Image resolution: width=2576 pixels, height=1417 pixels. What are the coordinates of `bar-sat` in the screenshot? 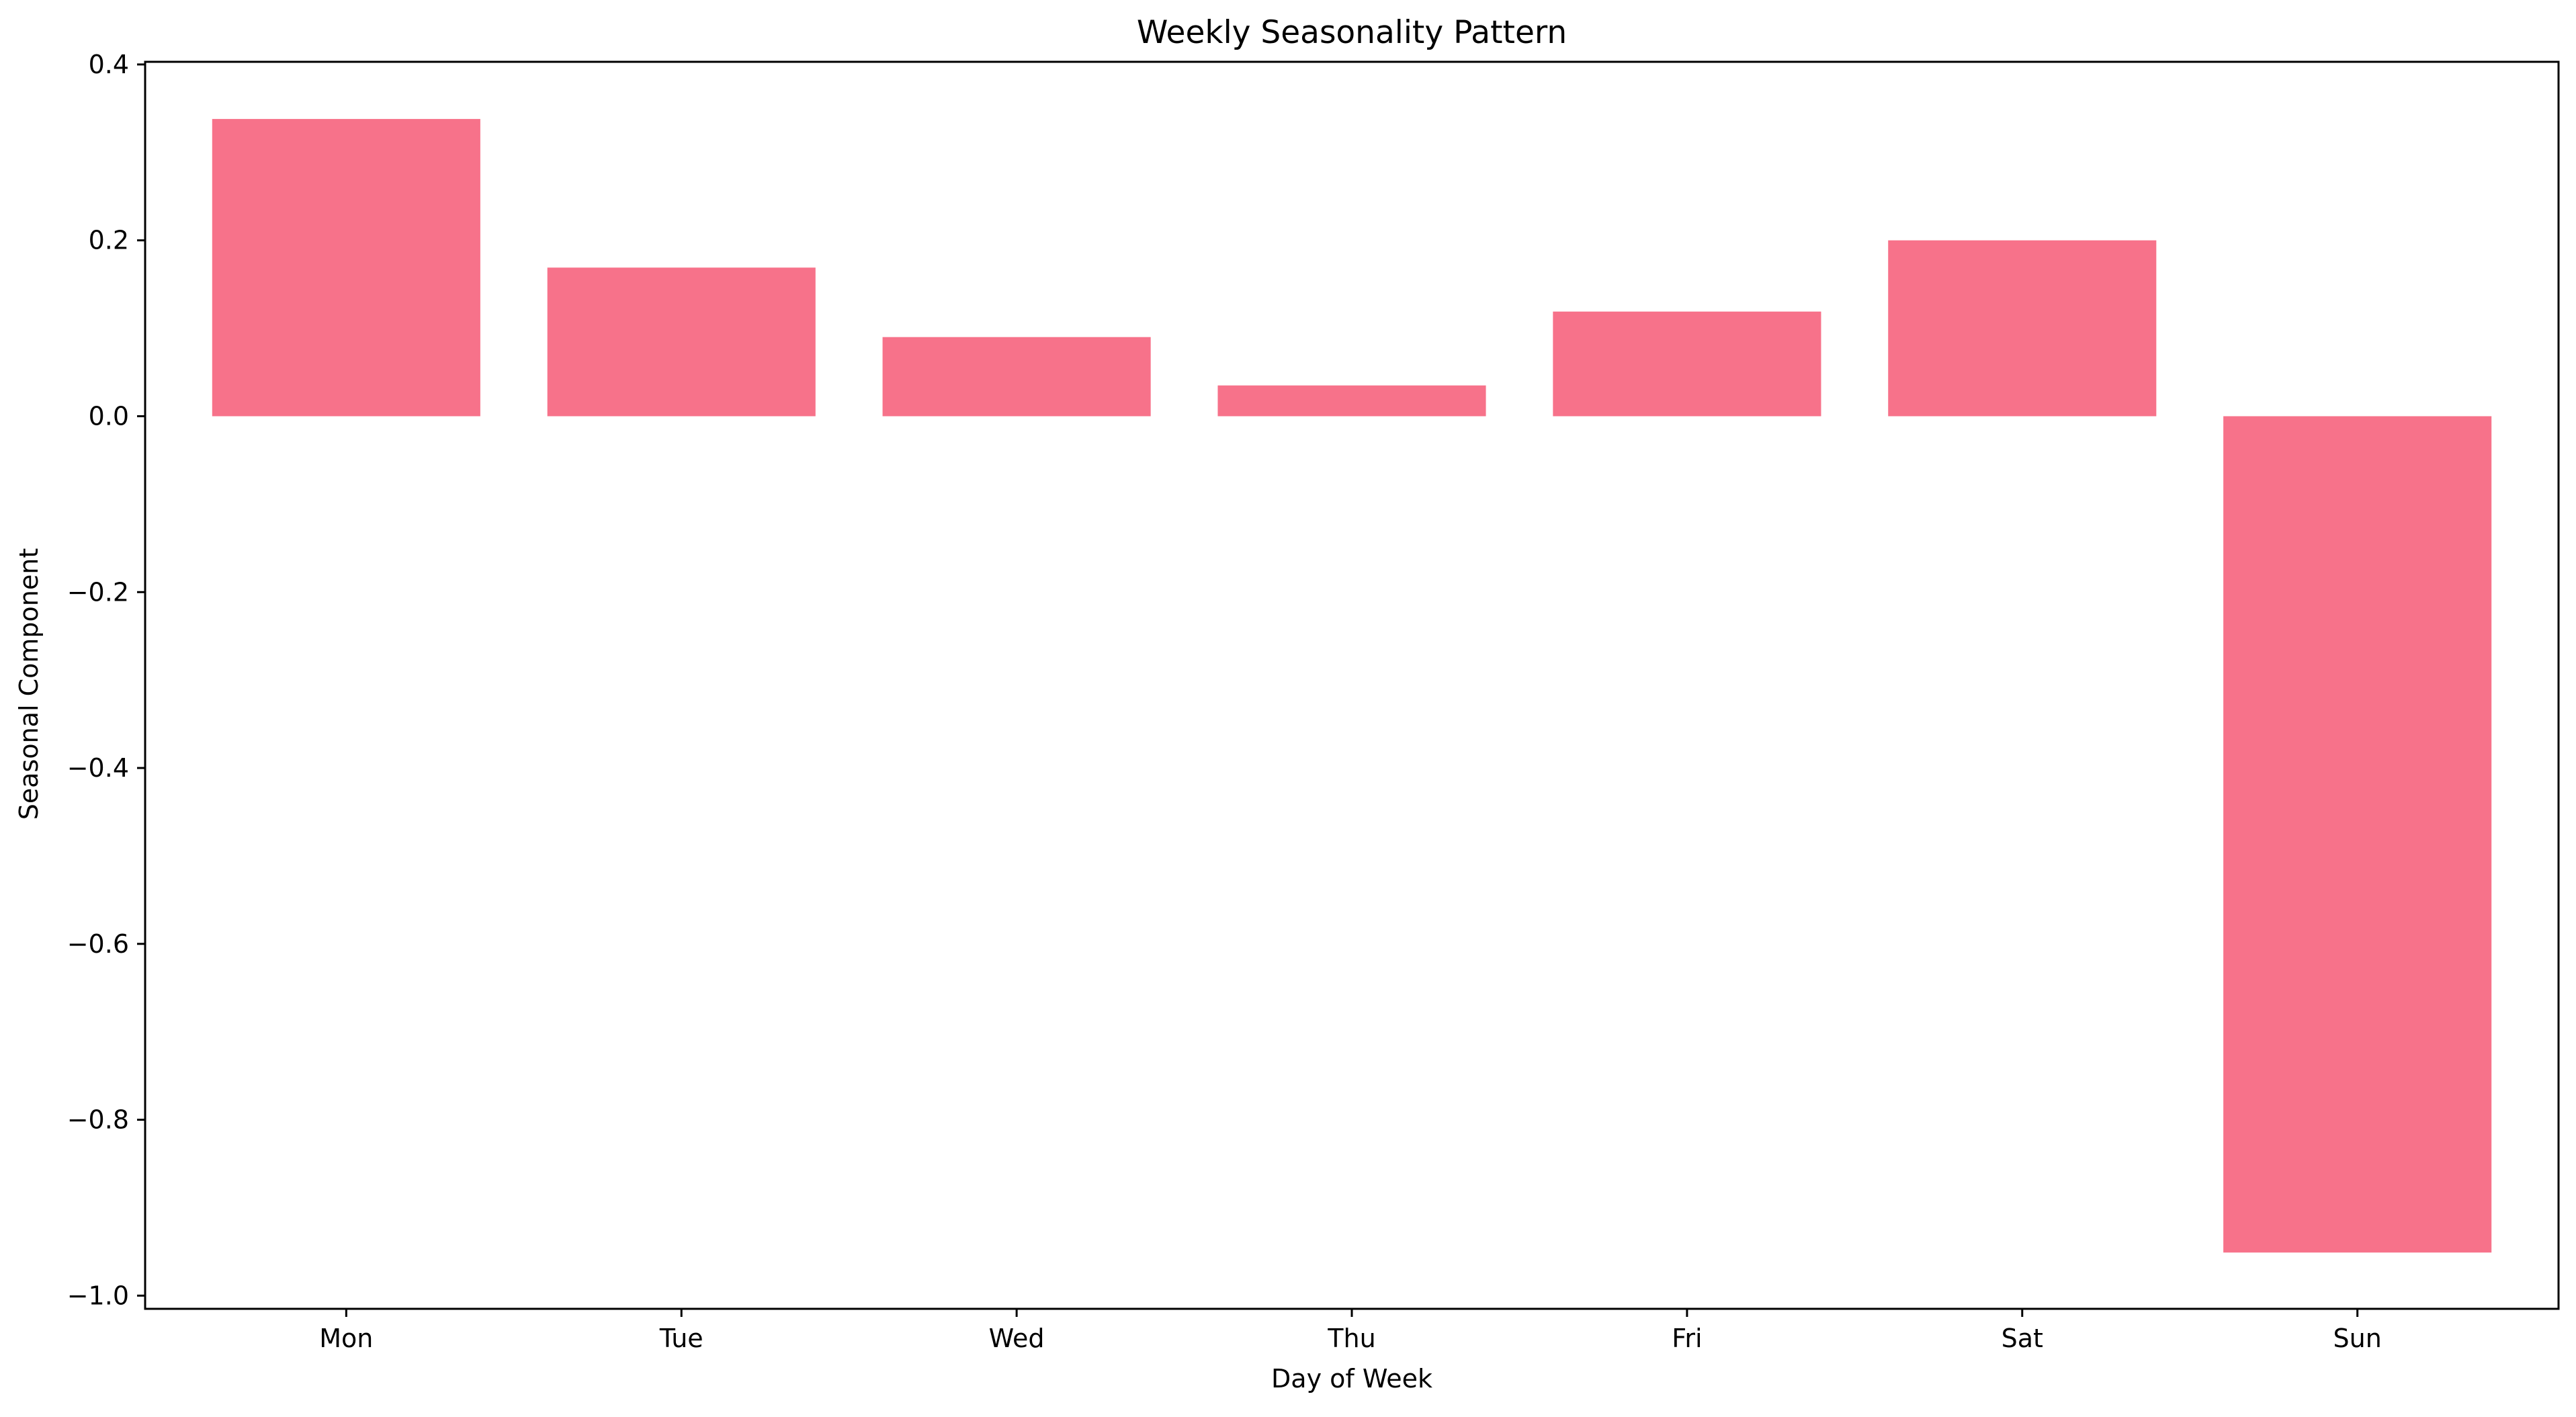 It's located at (2022, 328).